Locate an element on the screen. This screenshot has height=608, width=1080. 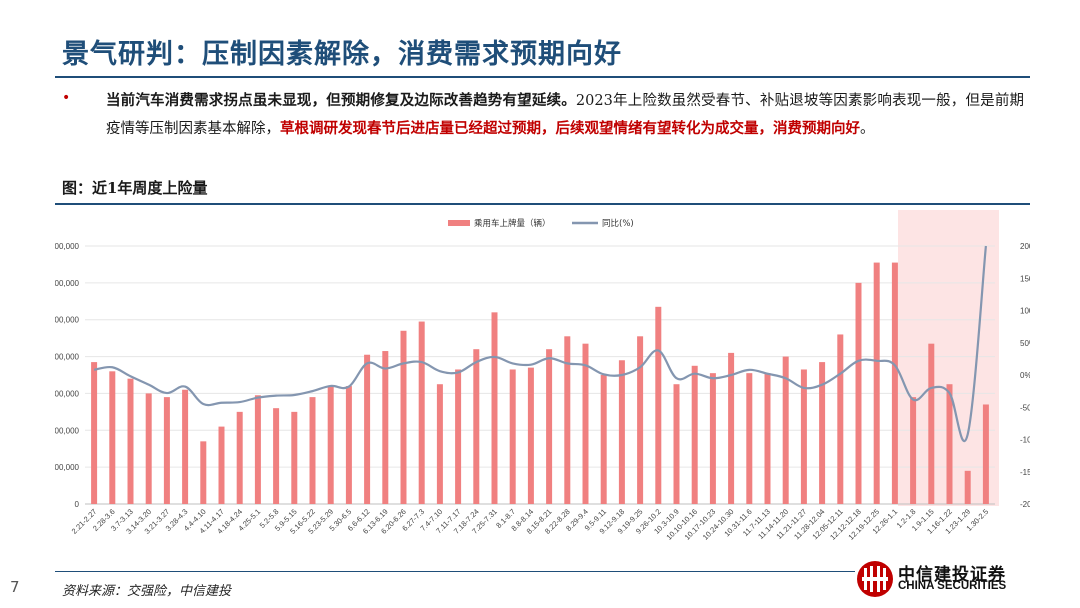
right-axis-tick-label: 0% is located at coordinates (1025, 375).